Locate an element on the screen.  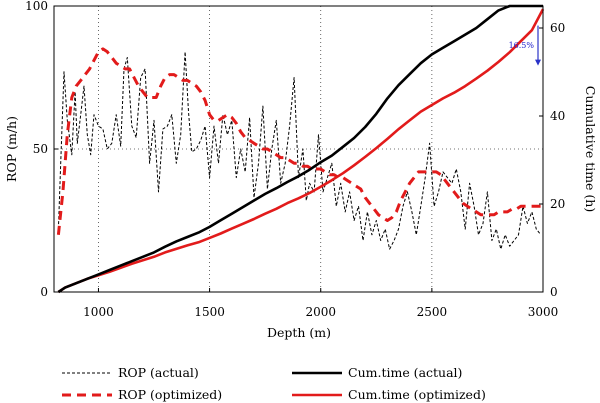
legend-label-rop-actual: ROP (actual) is located at coordinates (158, 372).